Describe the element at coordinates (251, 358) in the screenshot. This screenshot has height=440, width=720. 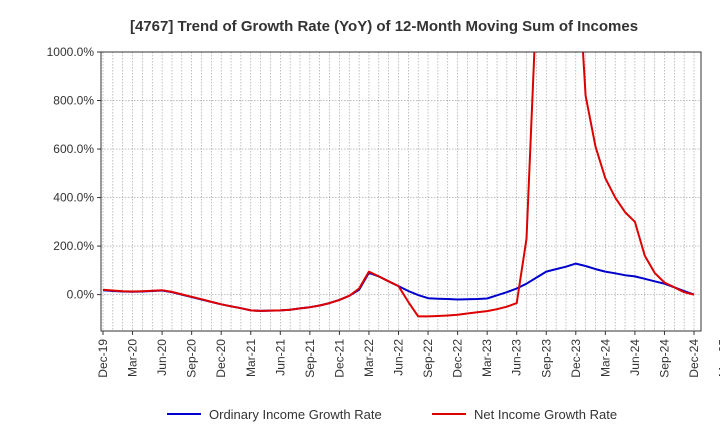
I see `x-tick-label: Mar-21` at that location.